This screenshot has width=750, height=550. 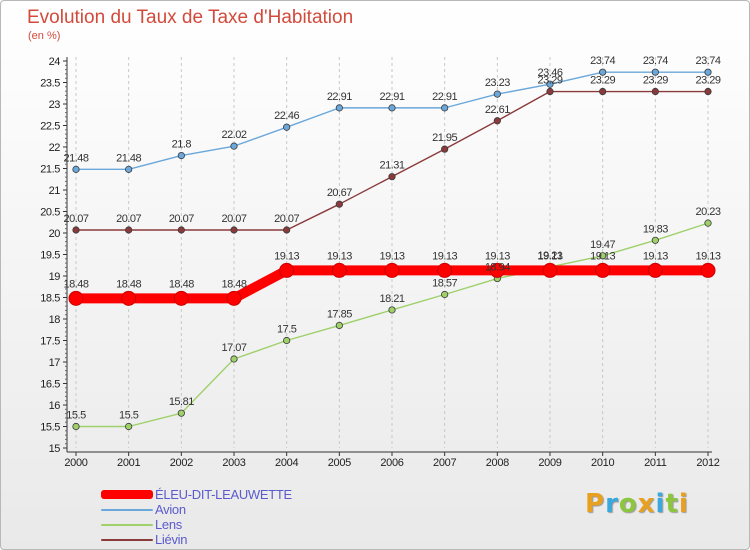 I want to click on data-label: 21.95, so click(x=444, y=138).